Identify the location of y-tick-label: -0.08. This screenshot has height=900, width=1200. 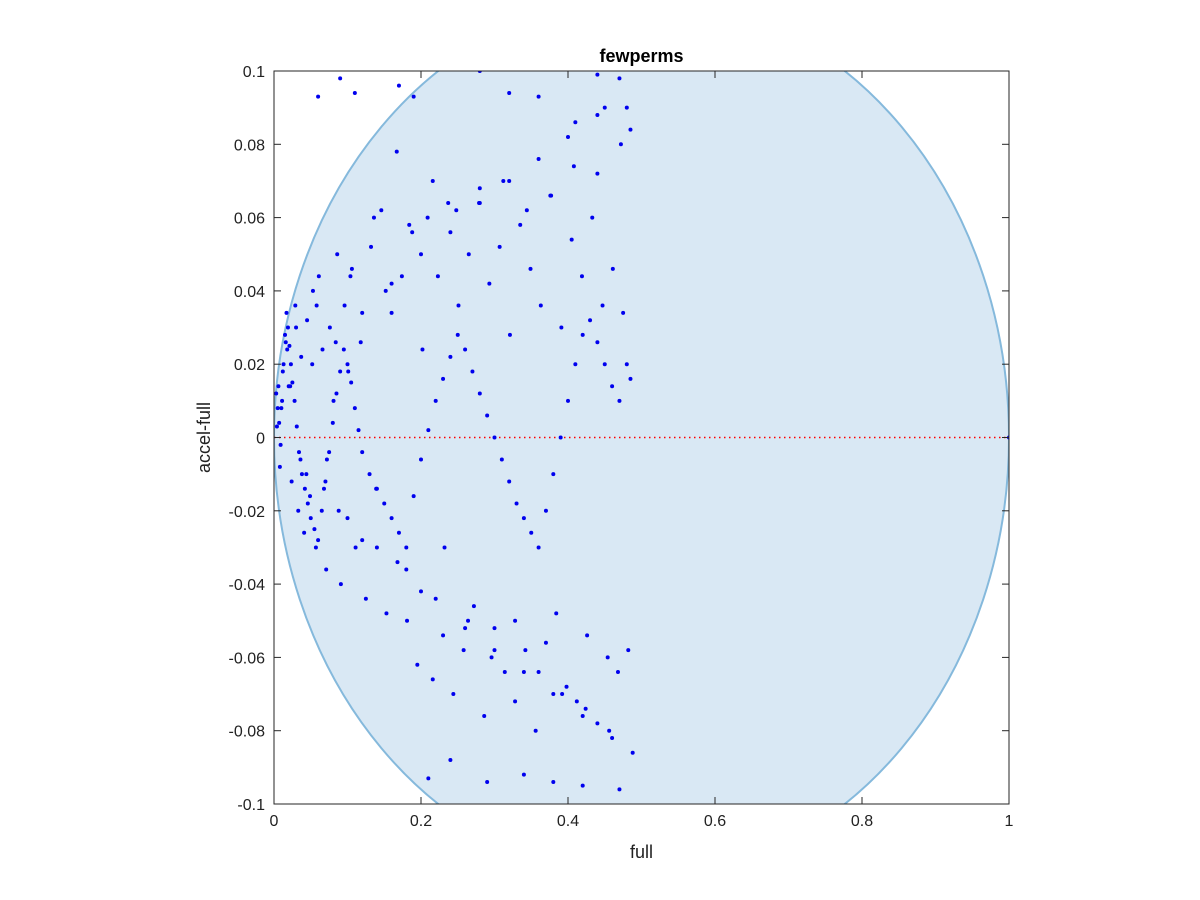
(247, 732).